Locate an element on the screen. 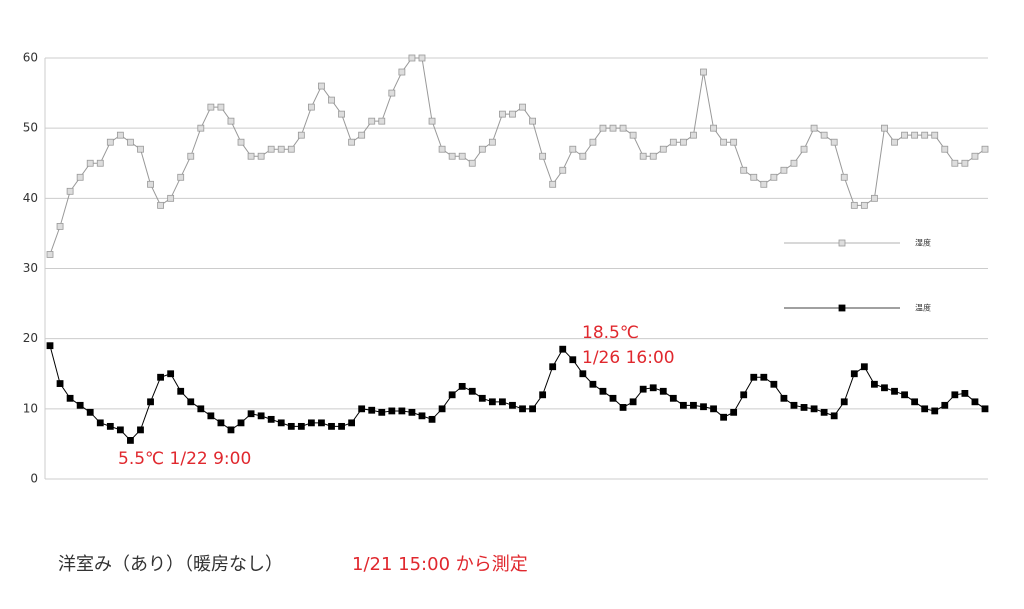  y-tick-label: 10 is located at coordinates (30, 408).